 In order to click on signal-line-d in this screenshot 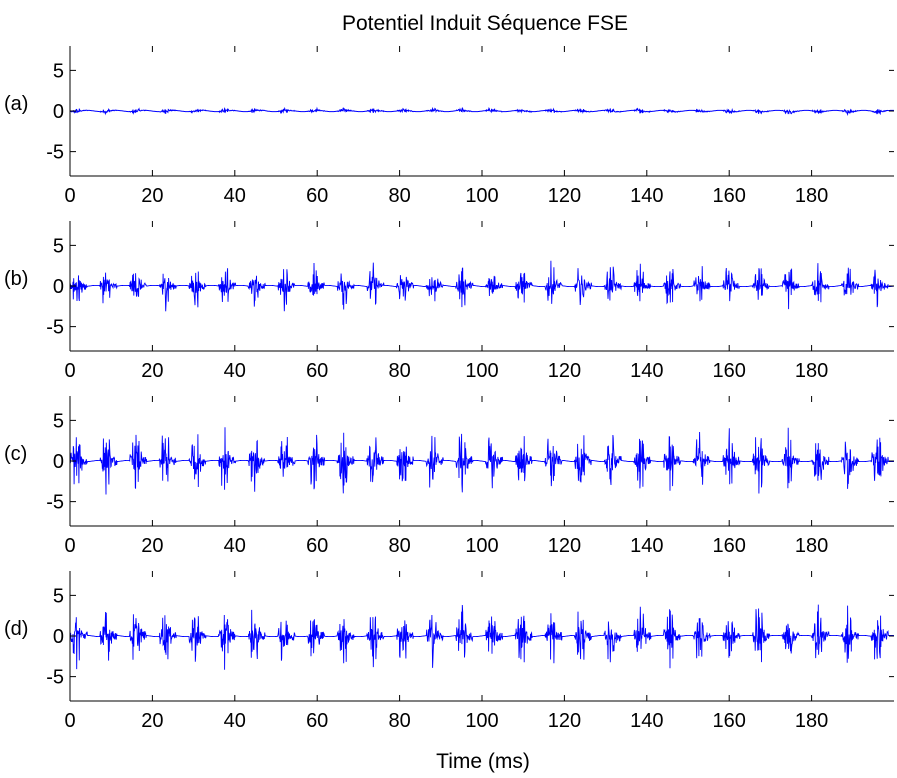, I will do `click(481, 637)`.